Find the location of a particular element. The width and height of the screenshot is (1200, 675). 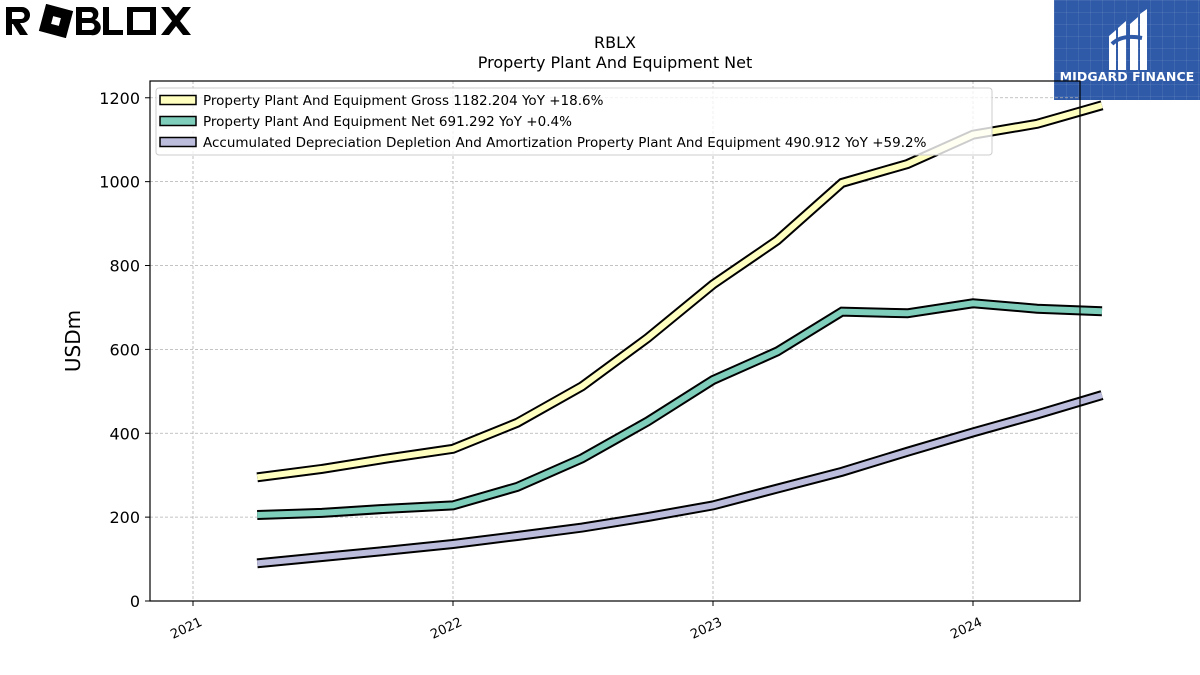

y-tick-label: 1000 is located at coordinates (119, 182).